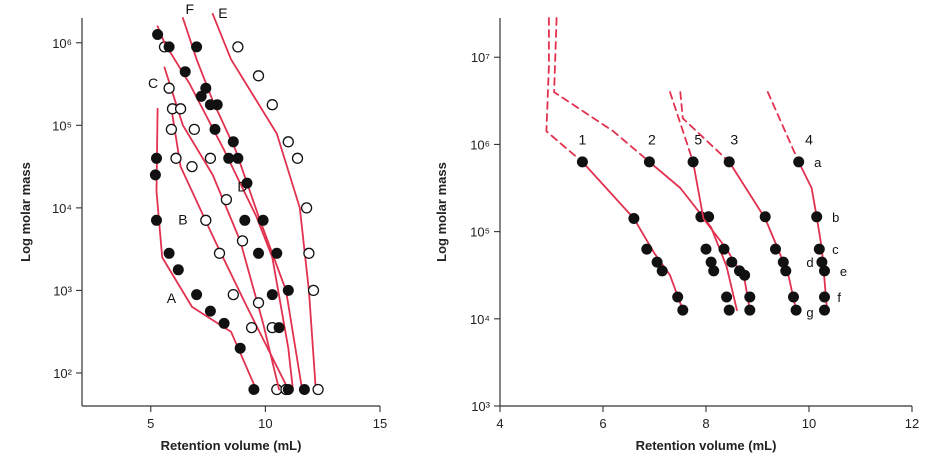  I want to click on x-tick-label: 12, so click(912, 423).